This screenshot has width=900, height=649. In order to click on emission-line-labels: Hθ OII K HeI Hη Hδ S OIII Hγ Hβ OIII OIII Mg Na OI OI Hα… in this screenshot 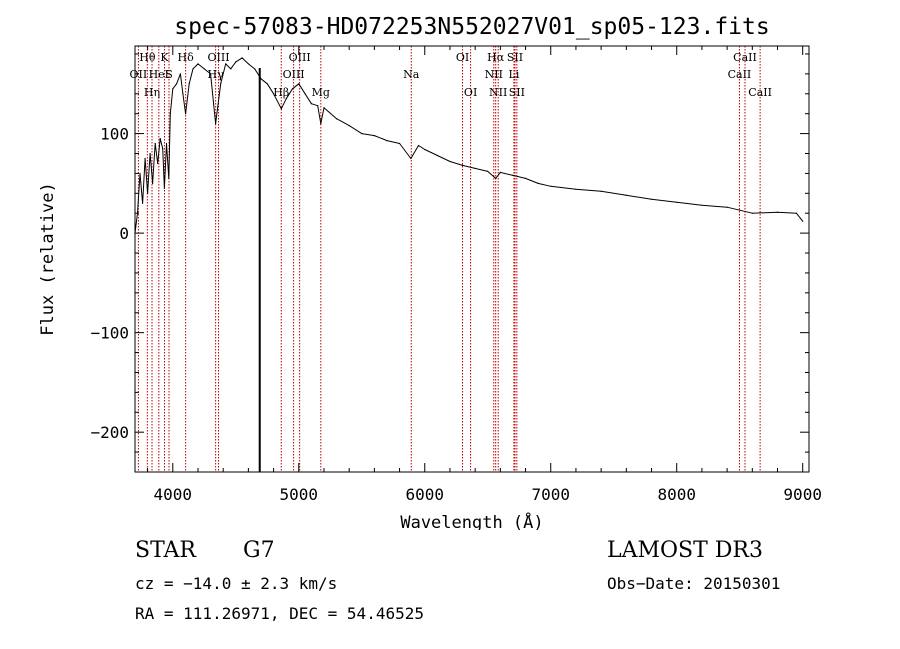, I will do `click(451, 75)`.